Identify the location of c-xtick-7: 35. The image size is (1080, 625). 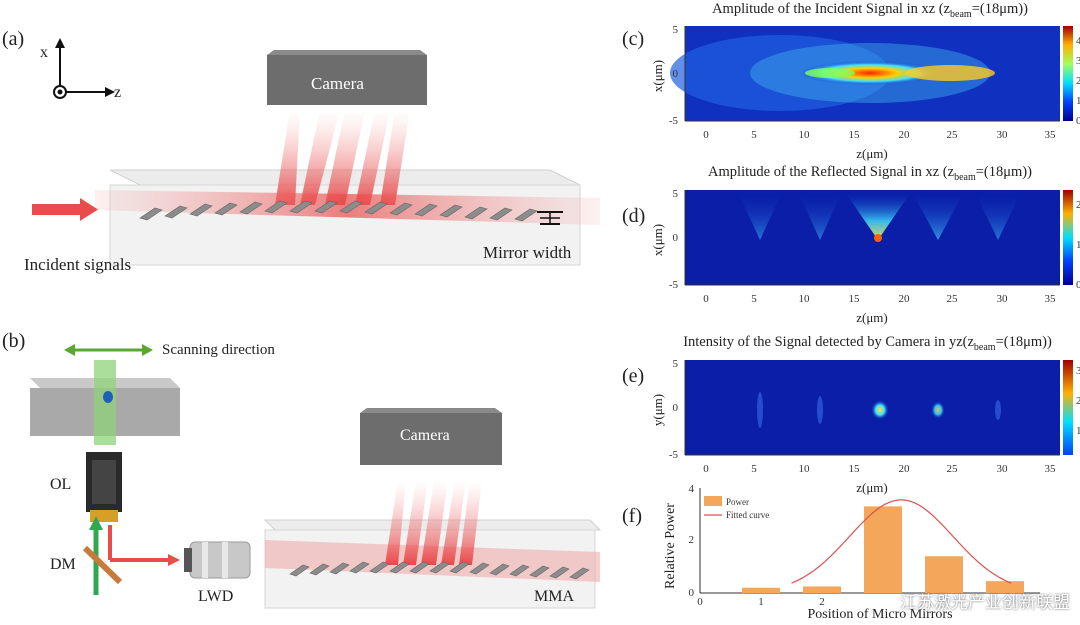
(1051, 135).